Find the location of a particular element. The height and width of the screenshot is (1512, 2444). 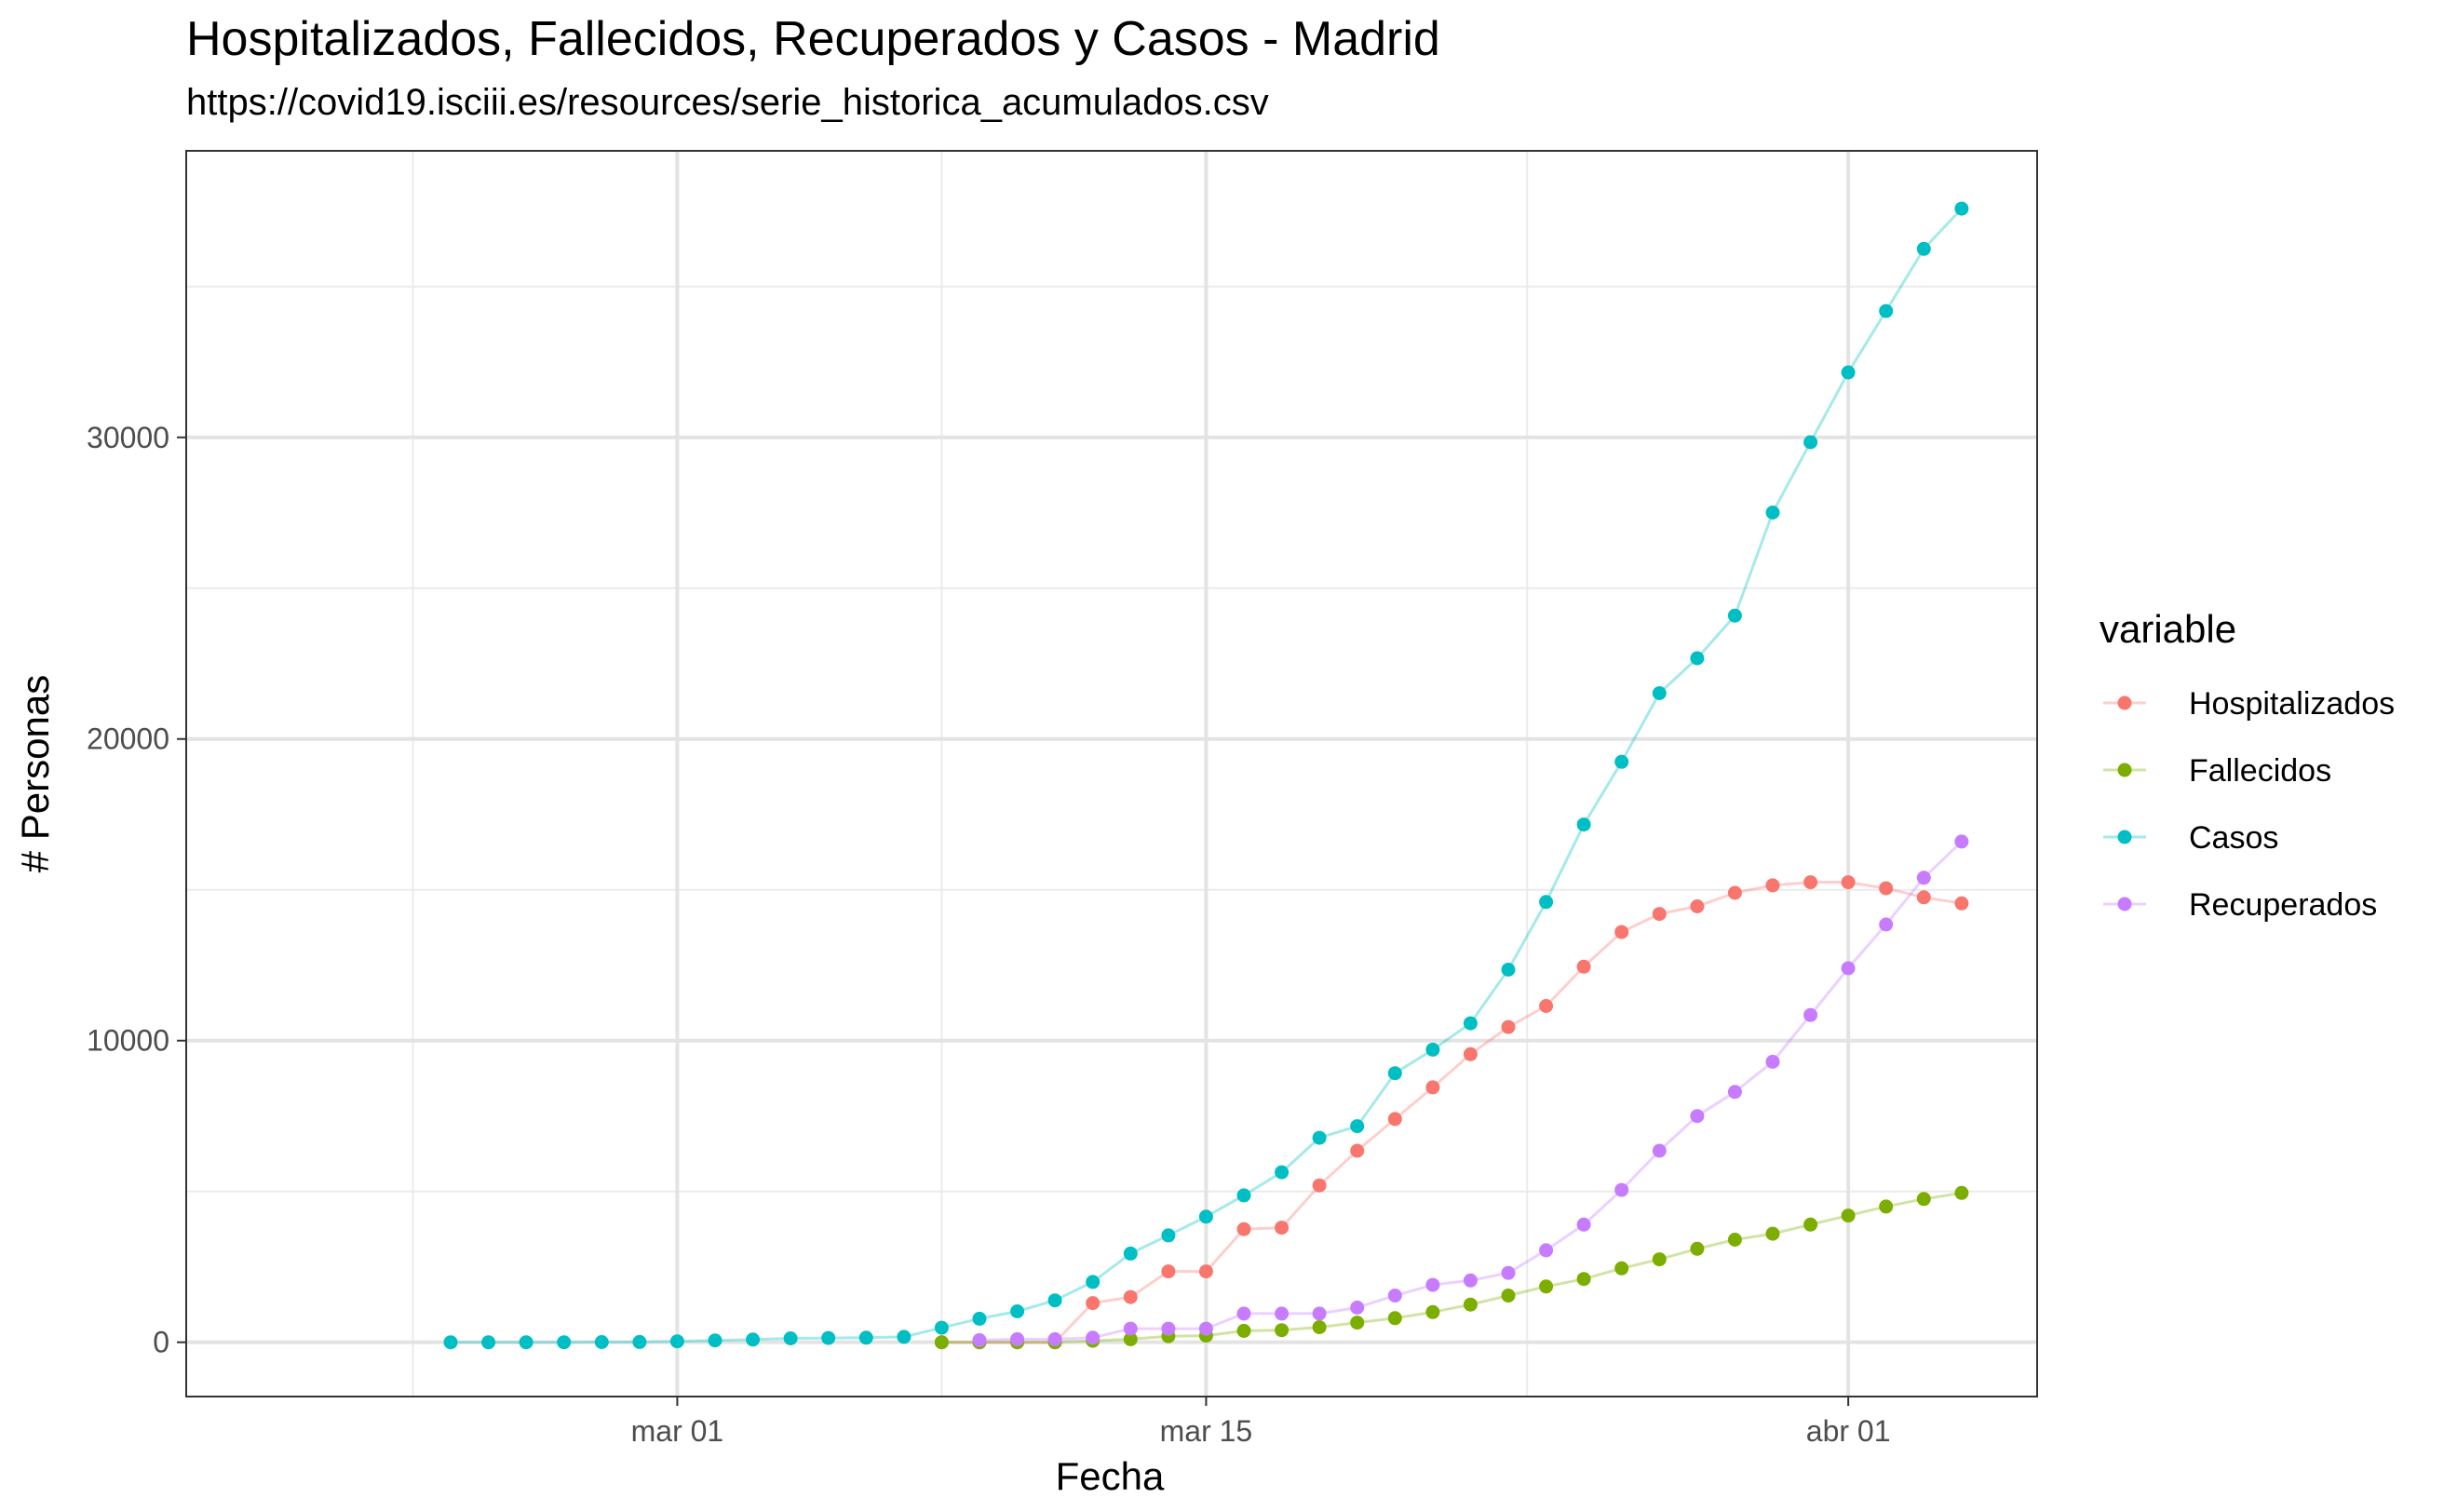

x-tick-label: mar 15 is located at coordinates (1206, 1431).